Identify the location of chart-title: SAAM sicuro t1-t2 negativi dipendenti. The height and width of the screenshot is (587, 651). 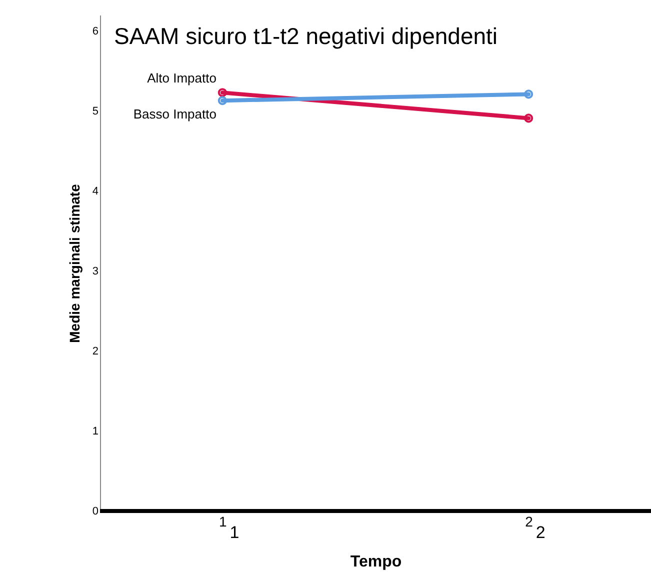
(306, 36).